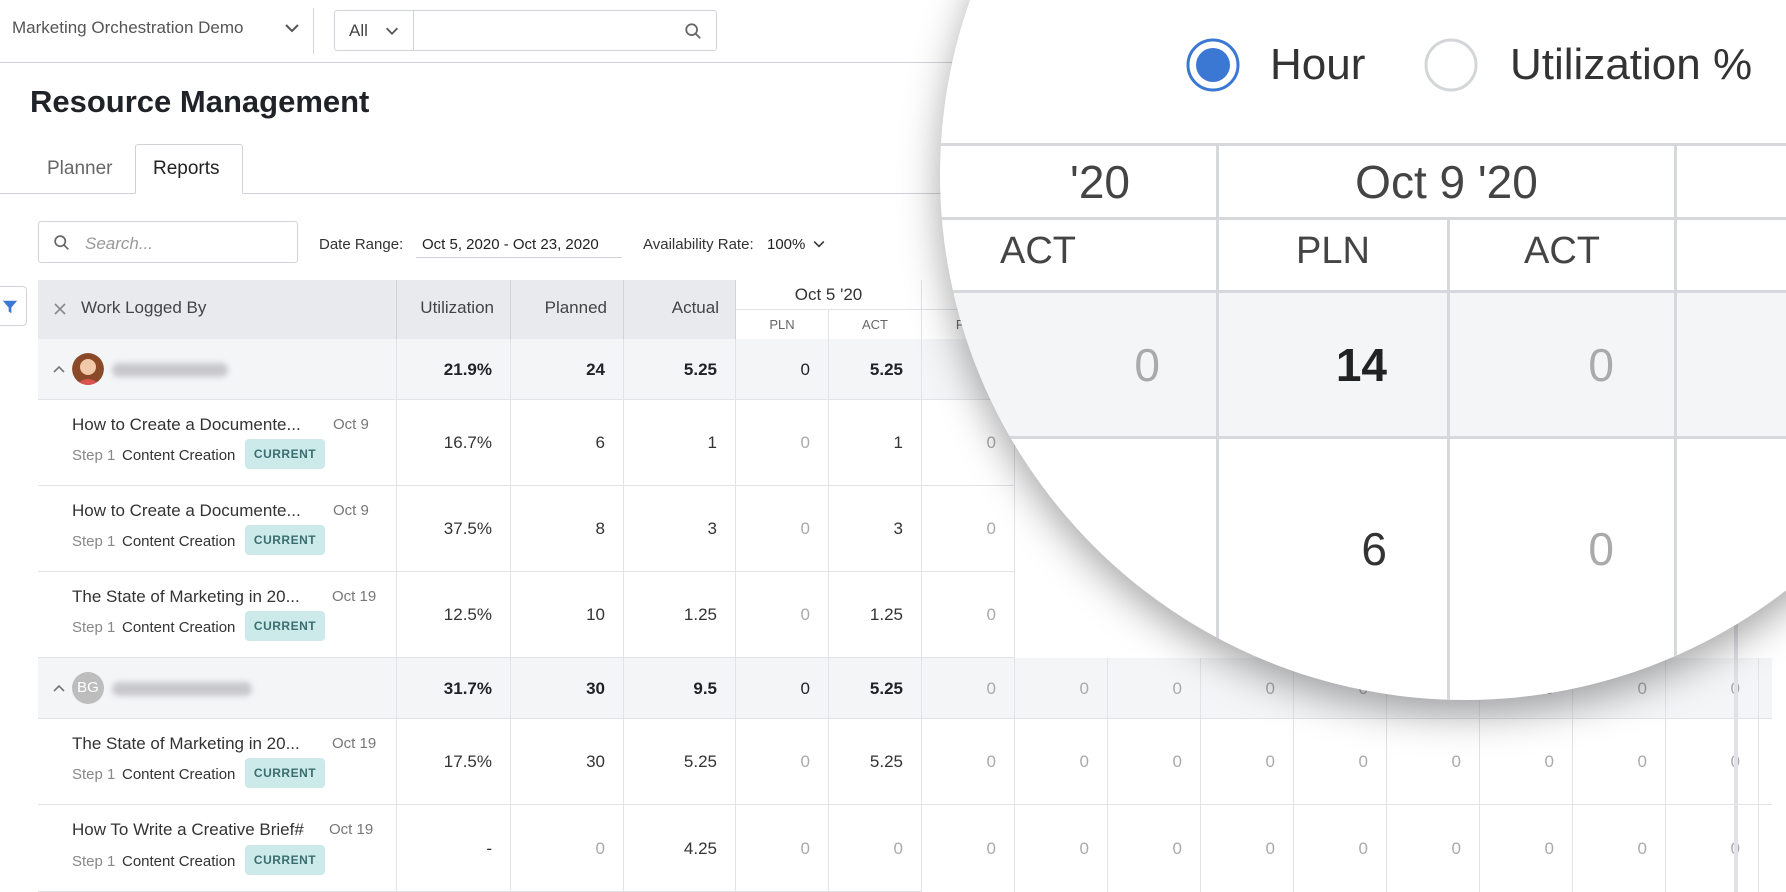 The image size is (1786, 892). Describe the element at coordinates (680, 688) in the screenshot. I see `group-actual: 9.5` at that location.